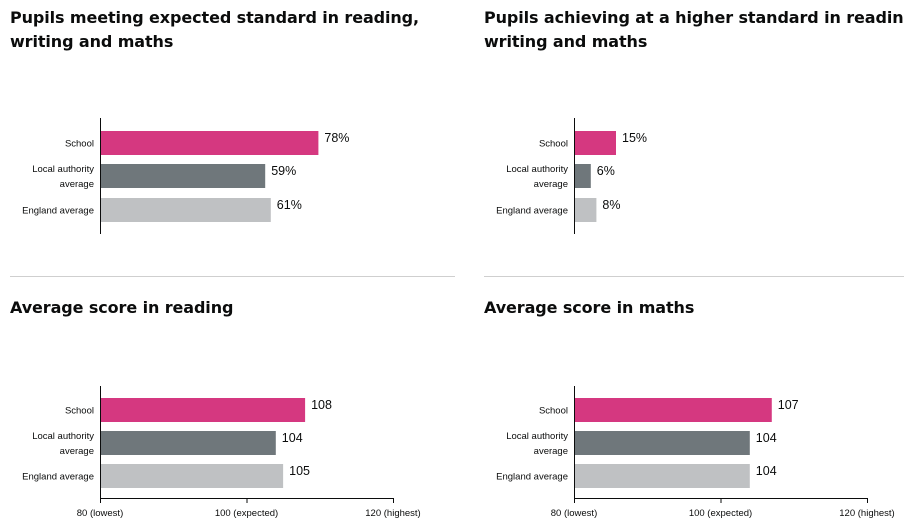 This screenshot has height=526, width=904. I want to click on value-label-school: 108, so click(321, 405).